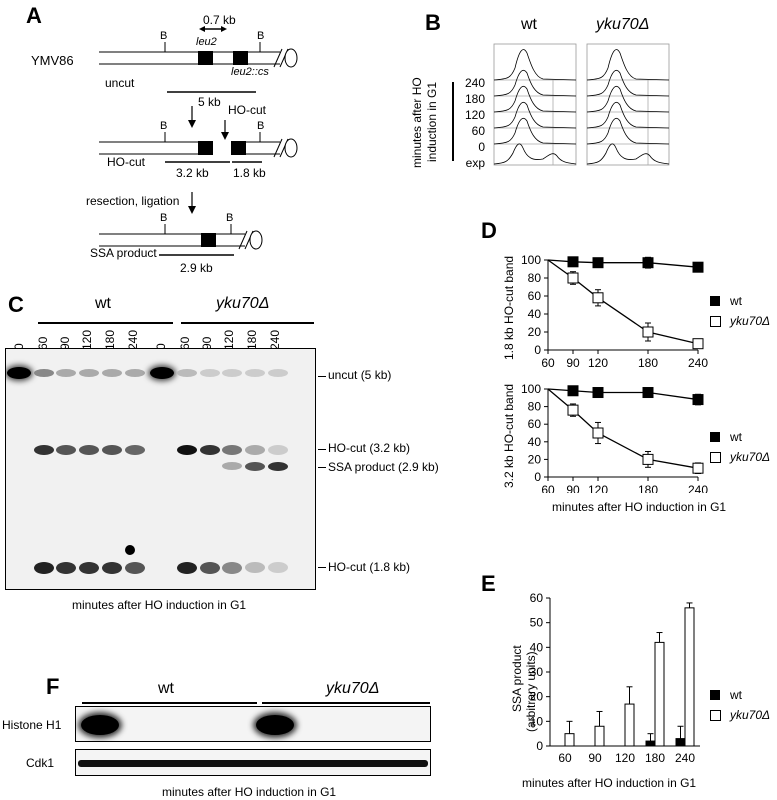 This screenshot has height=800, width=777. Describe the element at coordinates (243, 303) in the screenshot. I see `blot-mut-title: yku70Δ` at that location.